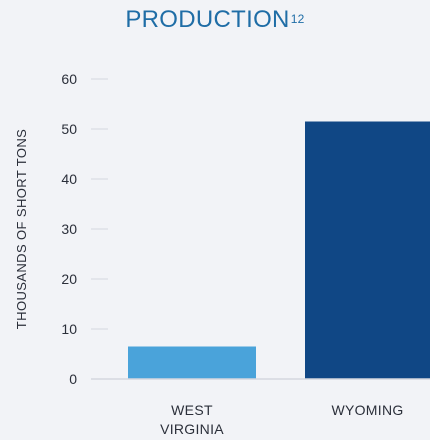 This screenshot has height=440, width=430. I want to click on x-axis-categories: WEST VIRGINIA WYOMING, so click(281, 419).